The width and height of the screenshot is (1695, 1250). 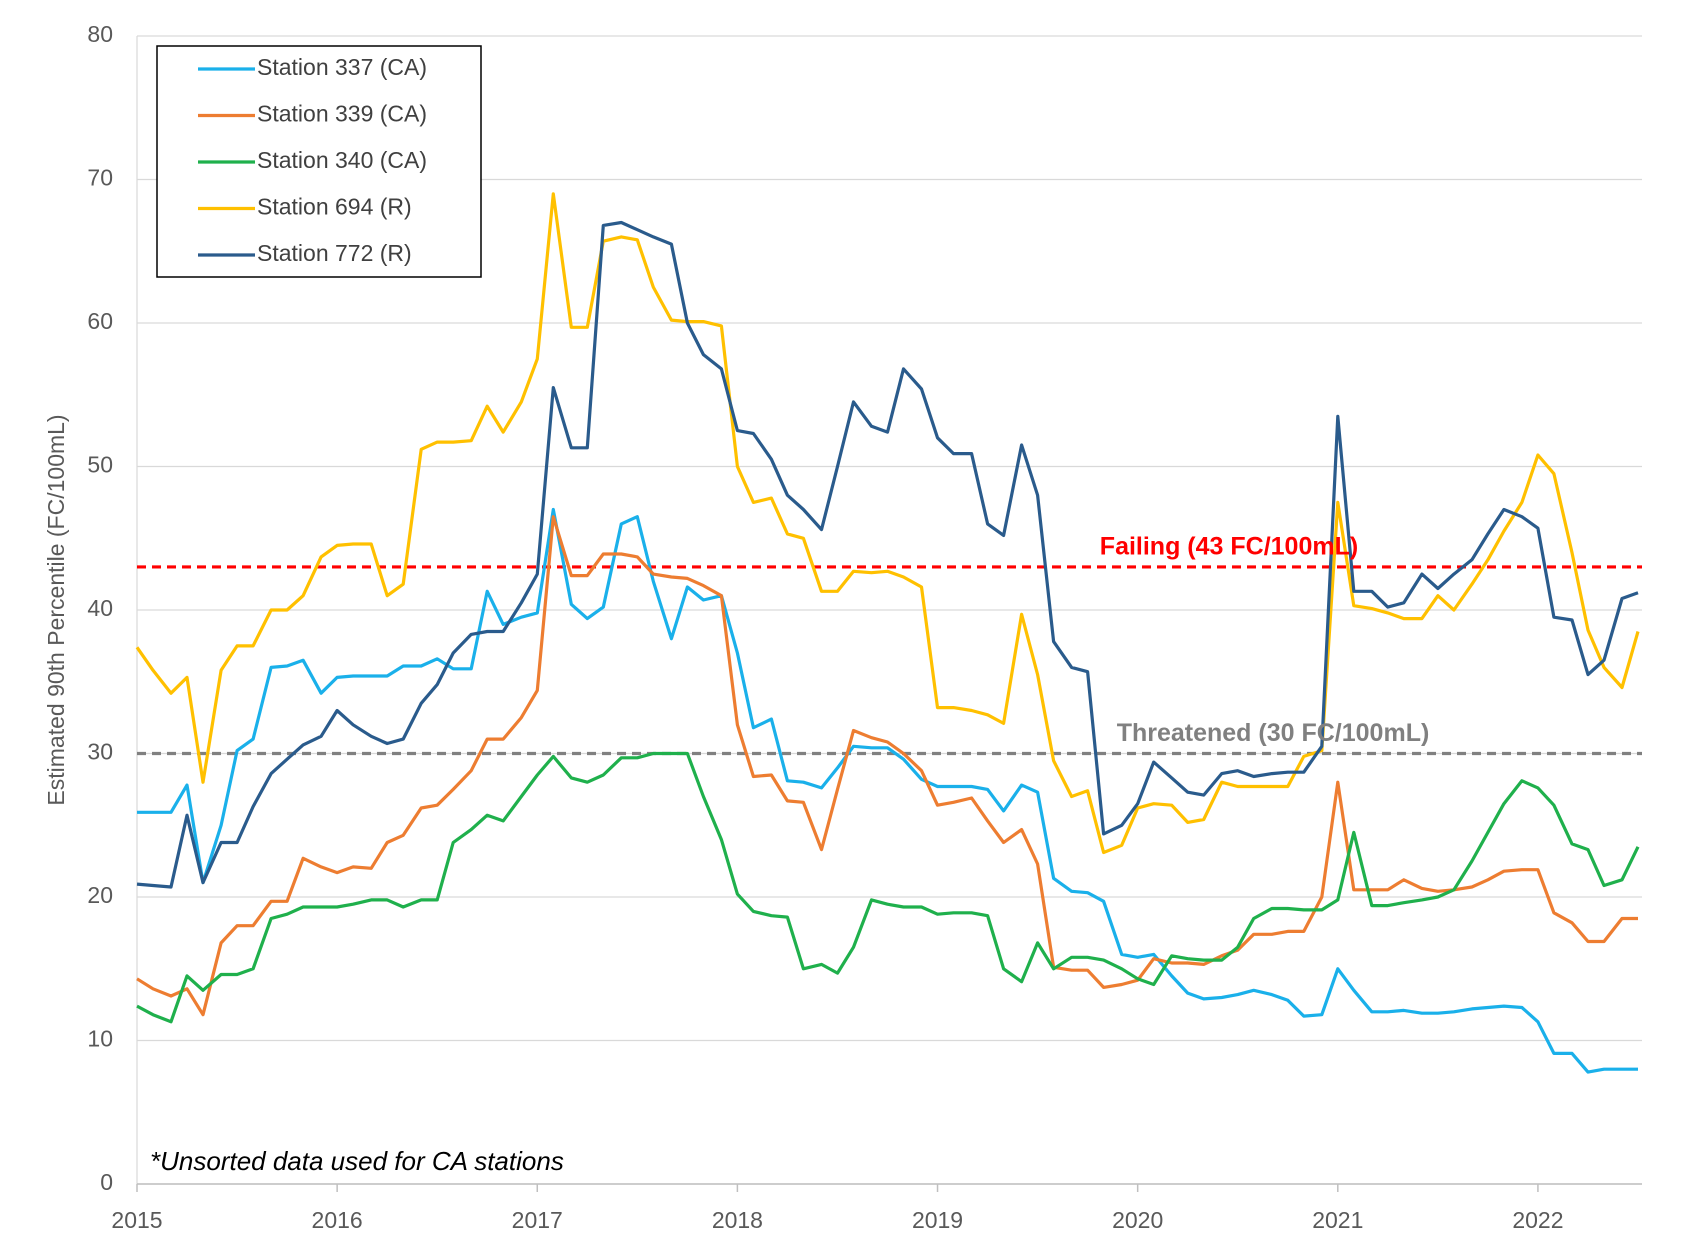 What do you see at coordinates (334, 207) in the screenshot?
I see `legend-label: Station 694 (R)` at bounding box center [334, 207].